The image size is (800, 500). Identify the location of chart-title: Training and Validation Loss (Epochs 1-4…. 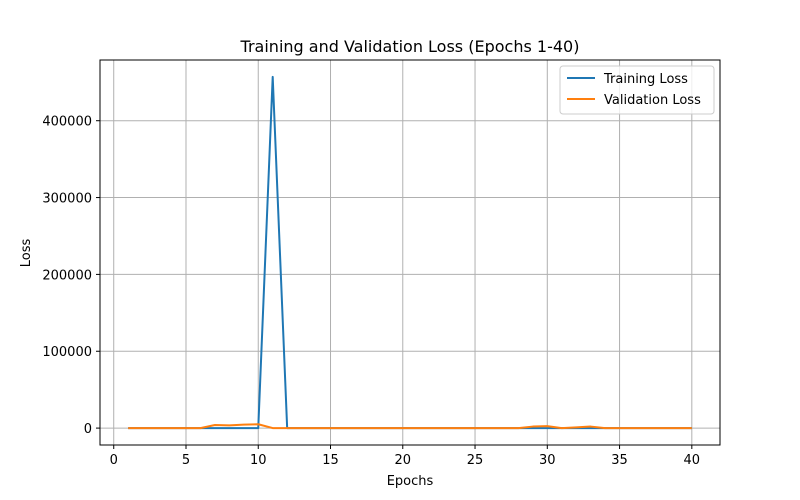
(410, 46).